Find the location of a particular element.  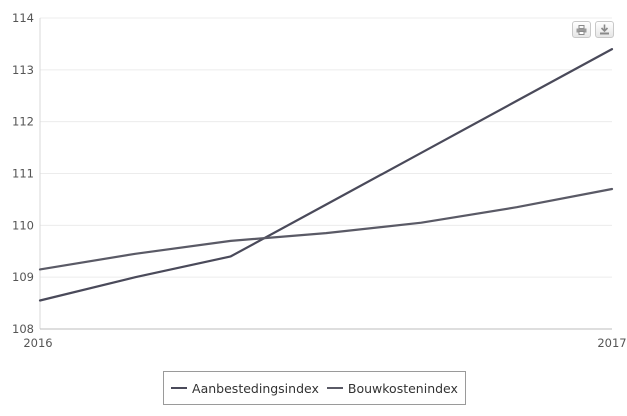

download-button is located at coordinates (604, 29).